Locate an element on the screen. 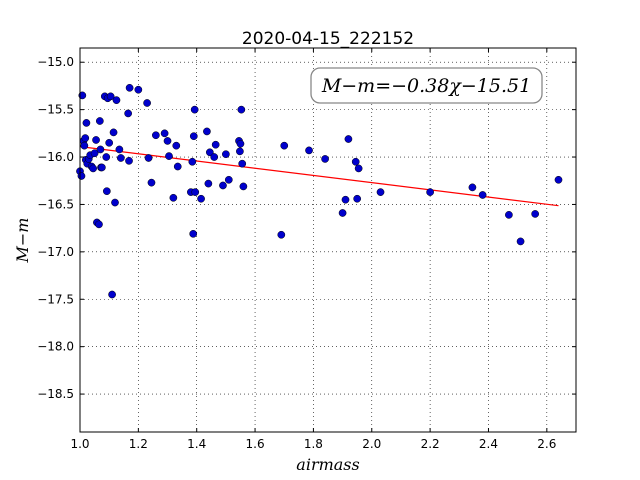 The width and height of the screenshot is (640, 480). fit-layer is located at coordinates (319, 176).